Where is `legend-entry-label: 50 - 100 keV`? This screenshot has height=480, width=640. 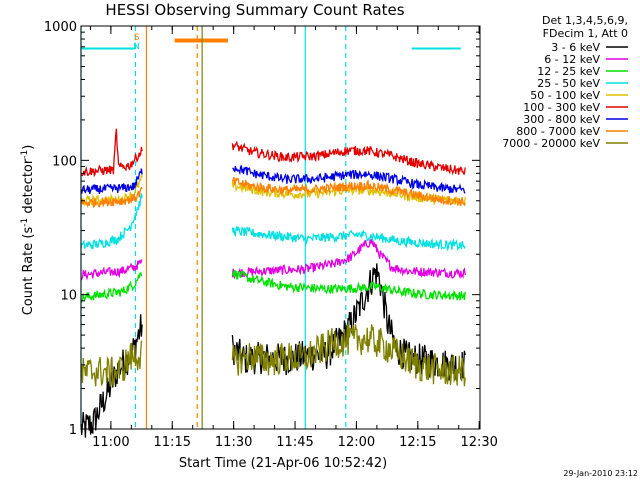
legend-entry-label: 50 - 100 keV is located at coordinates (565, 95).